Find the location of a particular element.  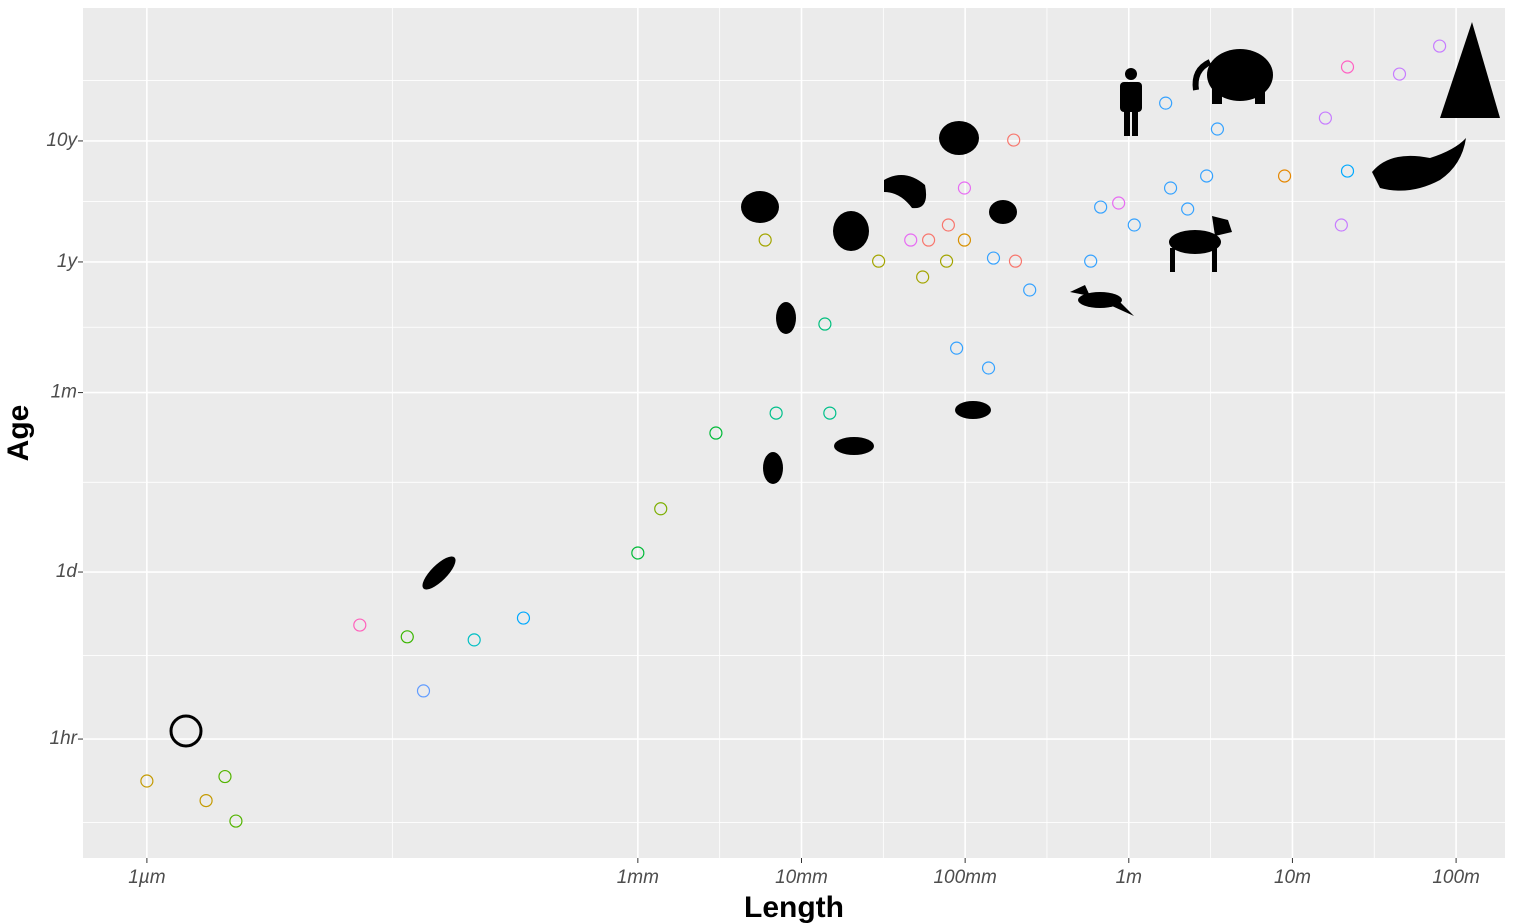

x-axis-title: Length is located at coordinates (794, 907).